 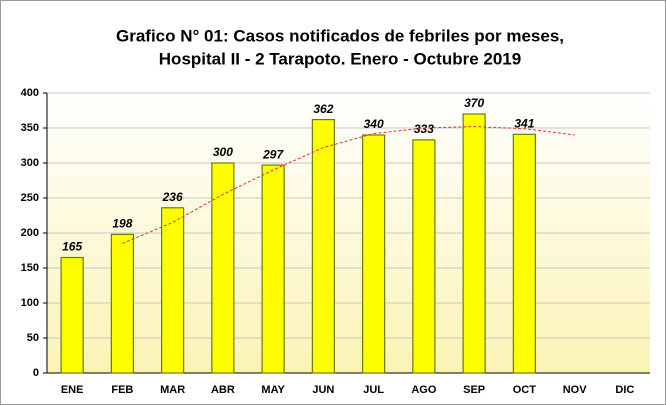 What do you see at coordinates (474, 103) in the screenshot?
I see `data-label: 370` at bounding box center [474, 103].